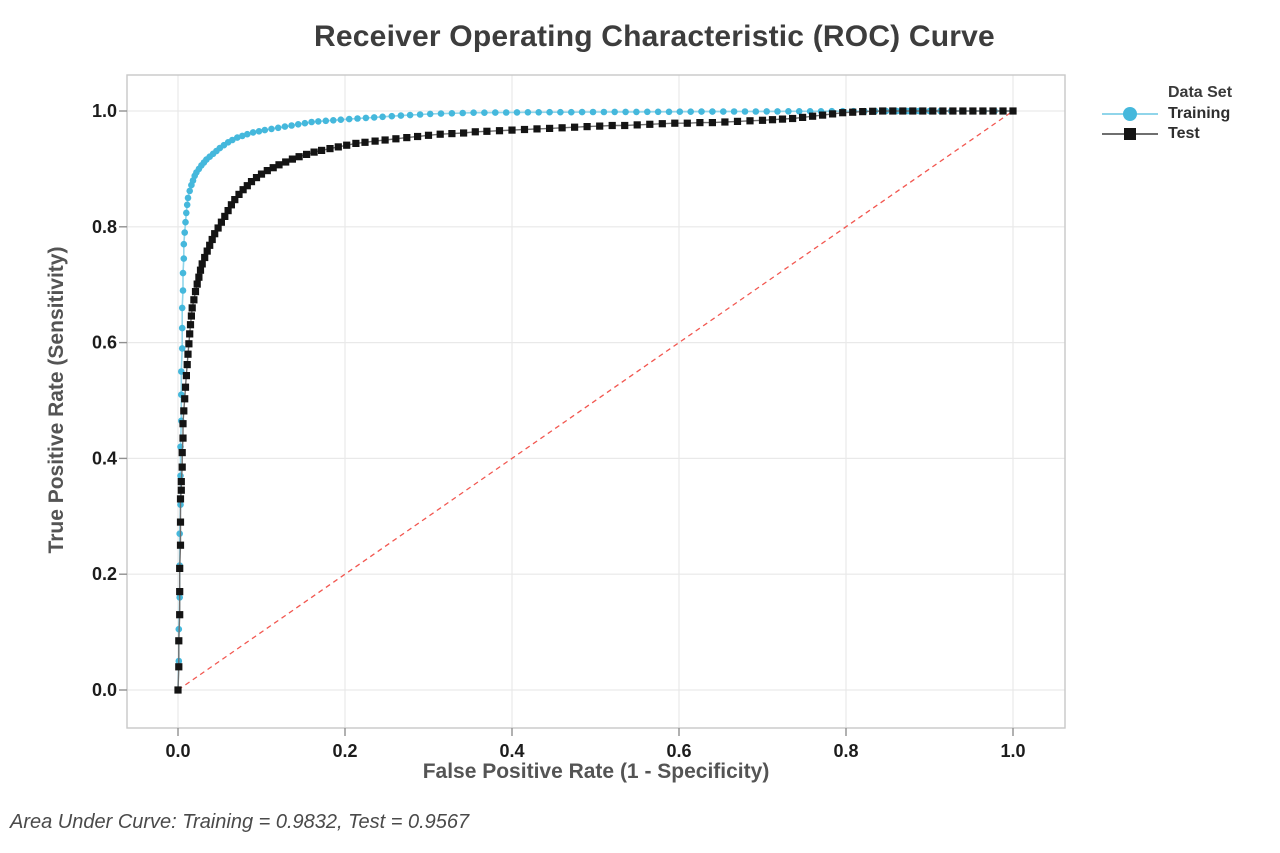 Image resolution: width=1280 pixels, height=853 pixels. What do you see at coordinates (1184, 133) in the screenshot?
I see `legend-label: Test` at bounding box center [1184, 133].